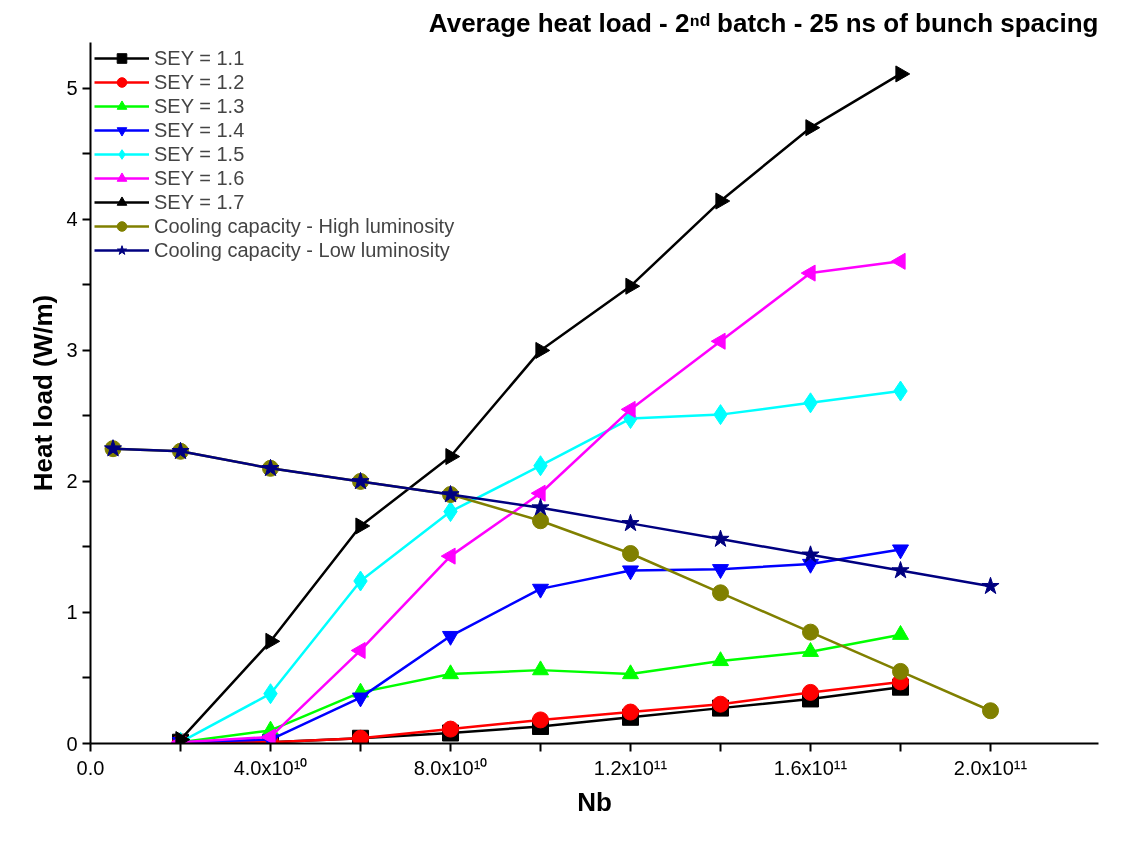 This screenshot has height=843, width=1128. What do you see at coordinates (763, 22) in the screenshot?
I see `chart-title: Average heat load - 2ⁿᵈ batch - 25 ns of bunch spacing` at bounding box center [763, 22].